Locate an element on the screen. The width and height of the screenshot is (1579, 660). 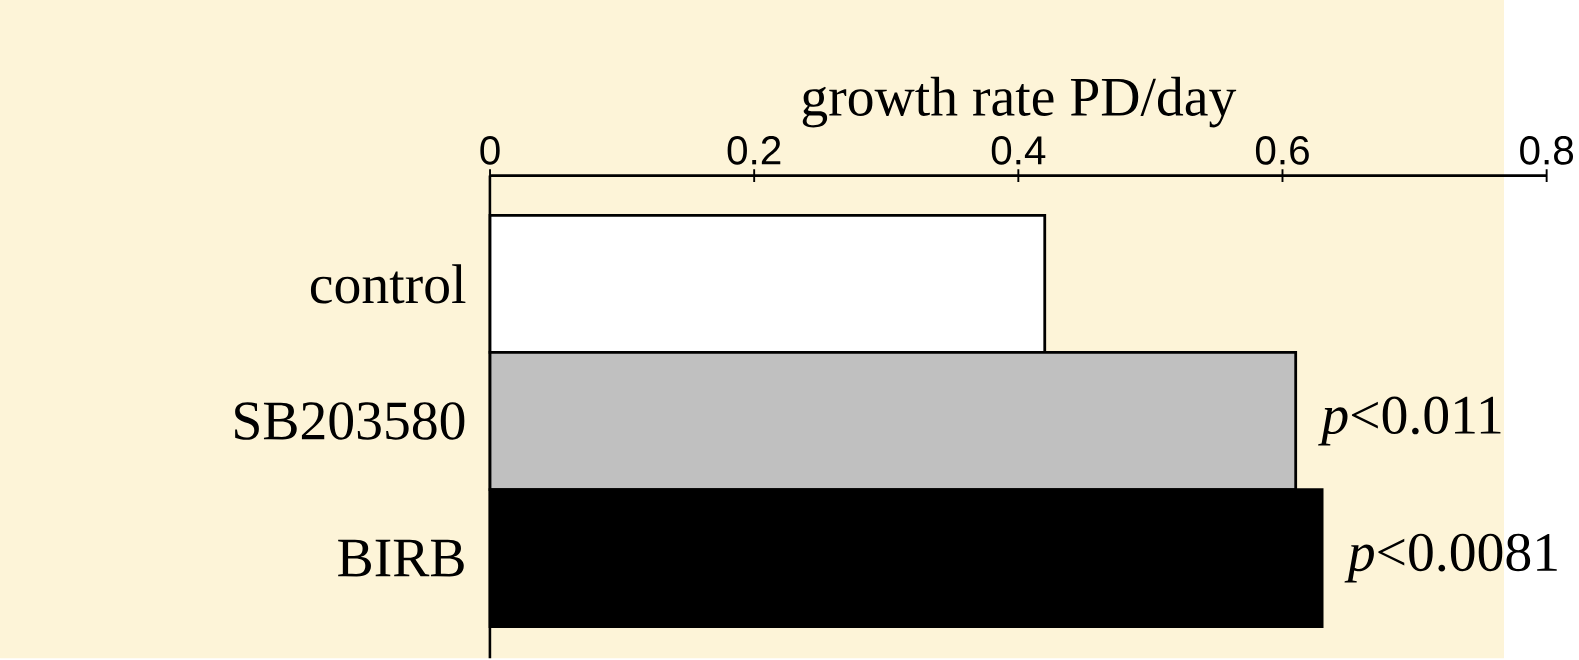
x-tick-label: 0 is located at coordinates (490, 150).